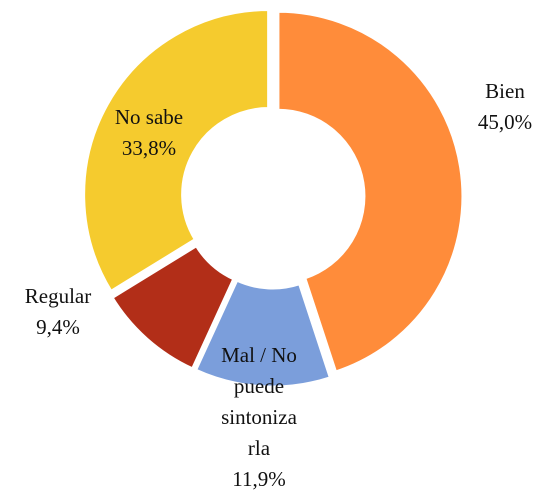 This screenshot has height=494, width=548. What do you see at coordinates (505, 91) in the screenshot?
I see `category-name: Bien` at bounding box center [505, 91].